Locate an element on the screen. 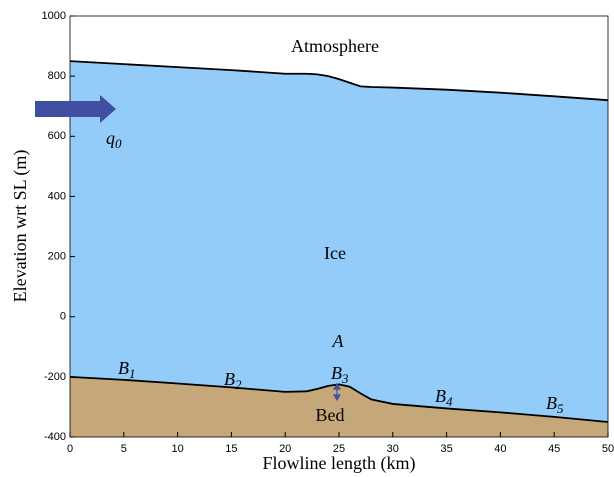  annotation: Ice is located at coordinates (335, 253).